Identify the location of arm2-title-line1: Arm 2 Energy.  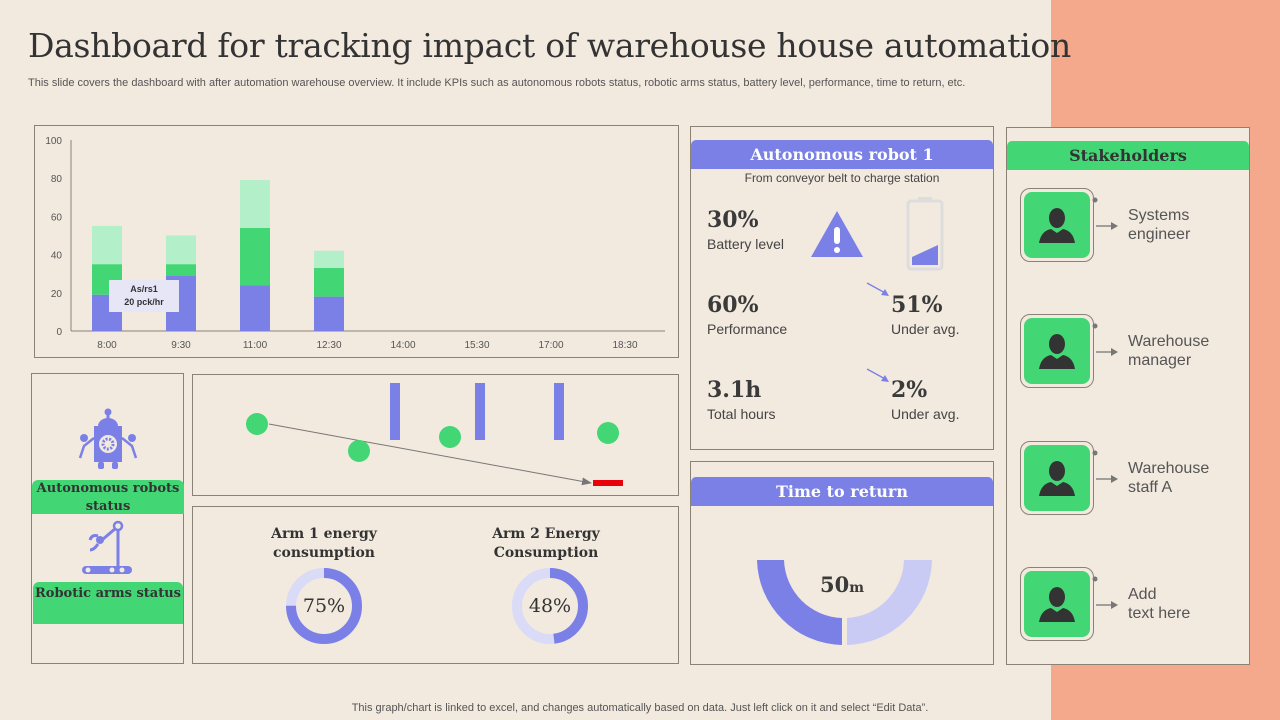
(546, 534).